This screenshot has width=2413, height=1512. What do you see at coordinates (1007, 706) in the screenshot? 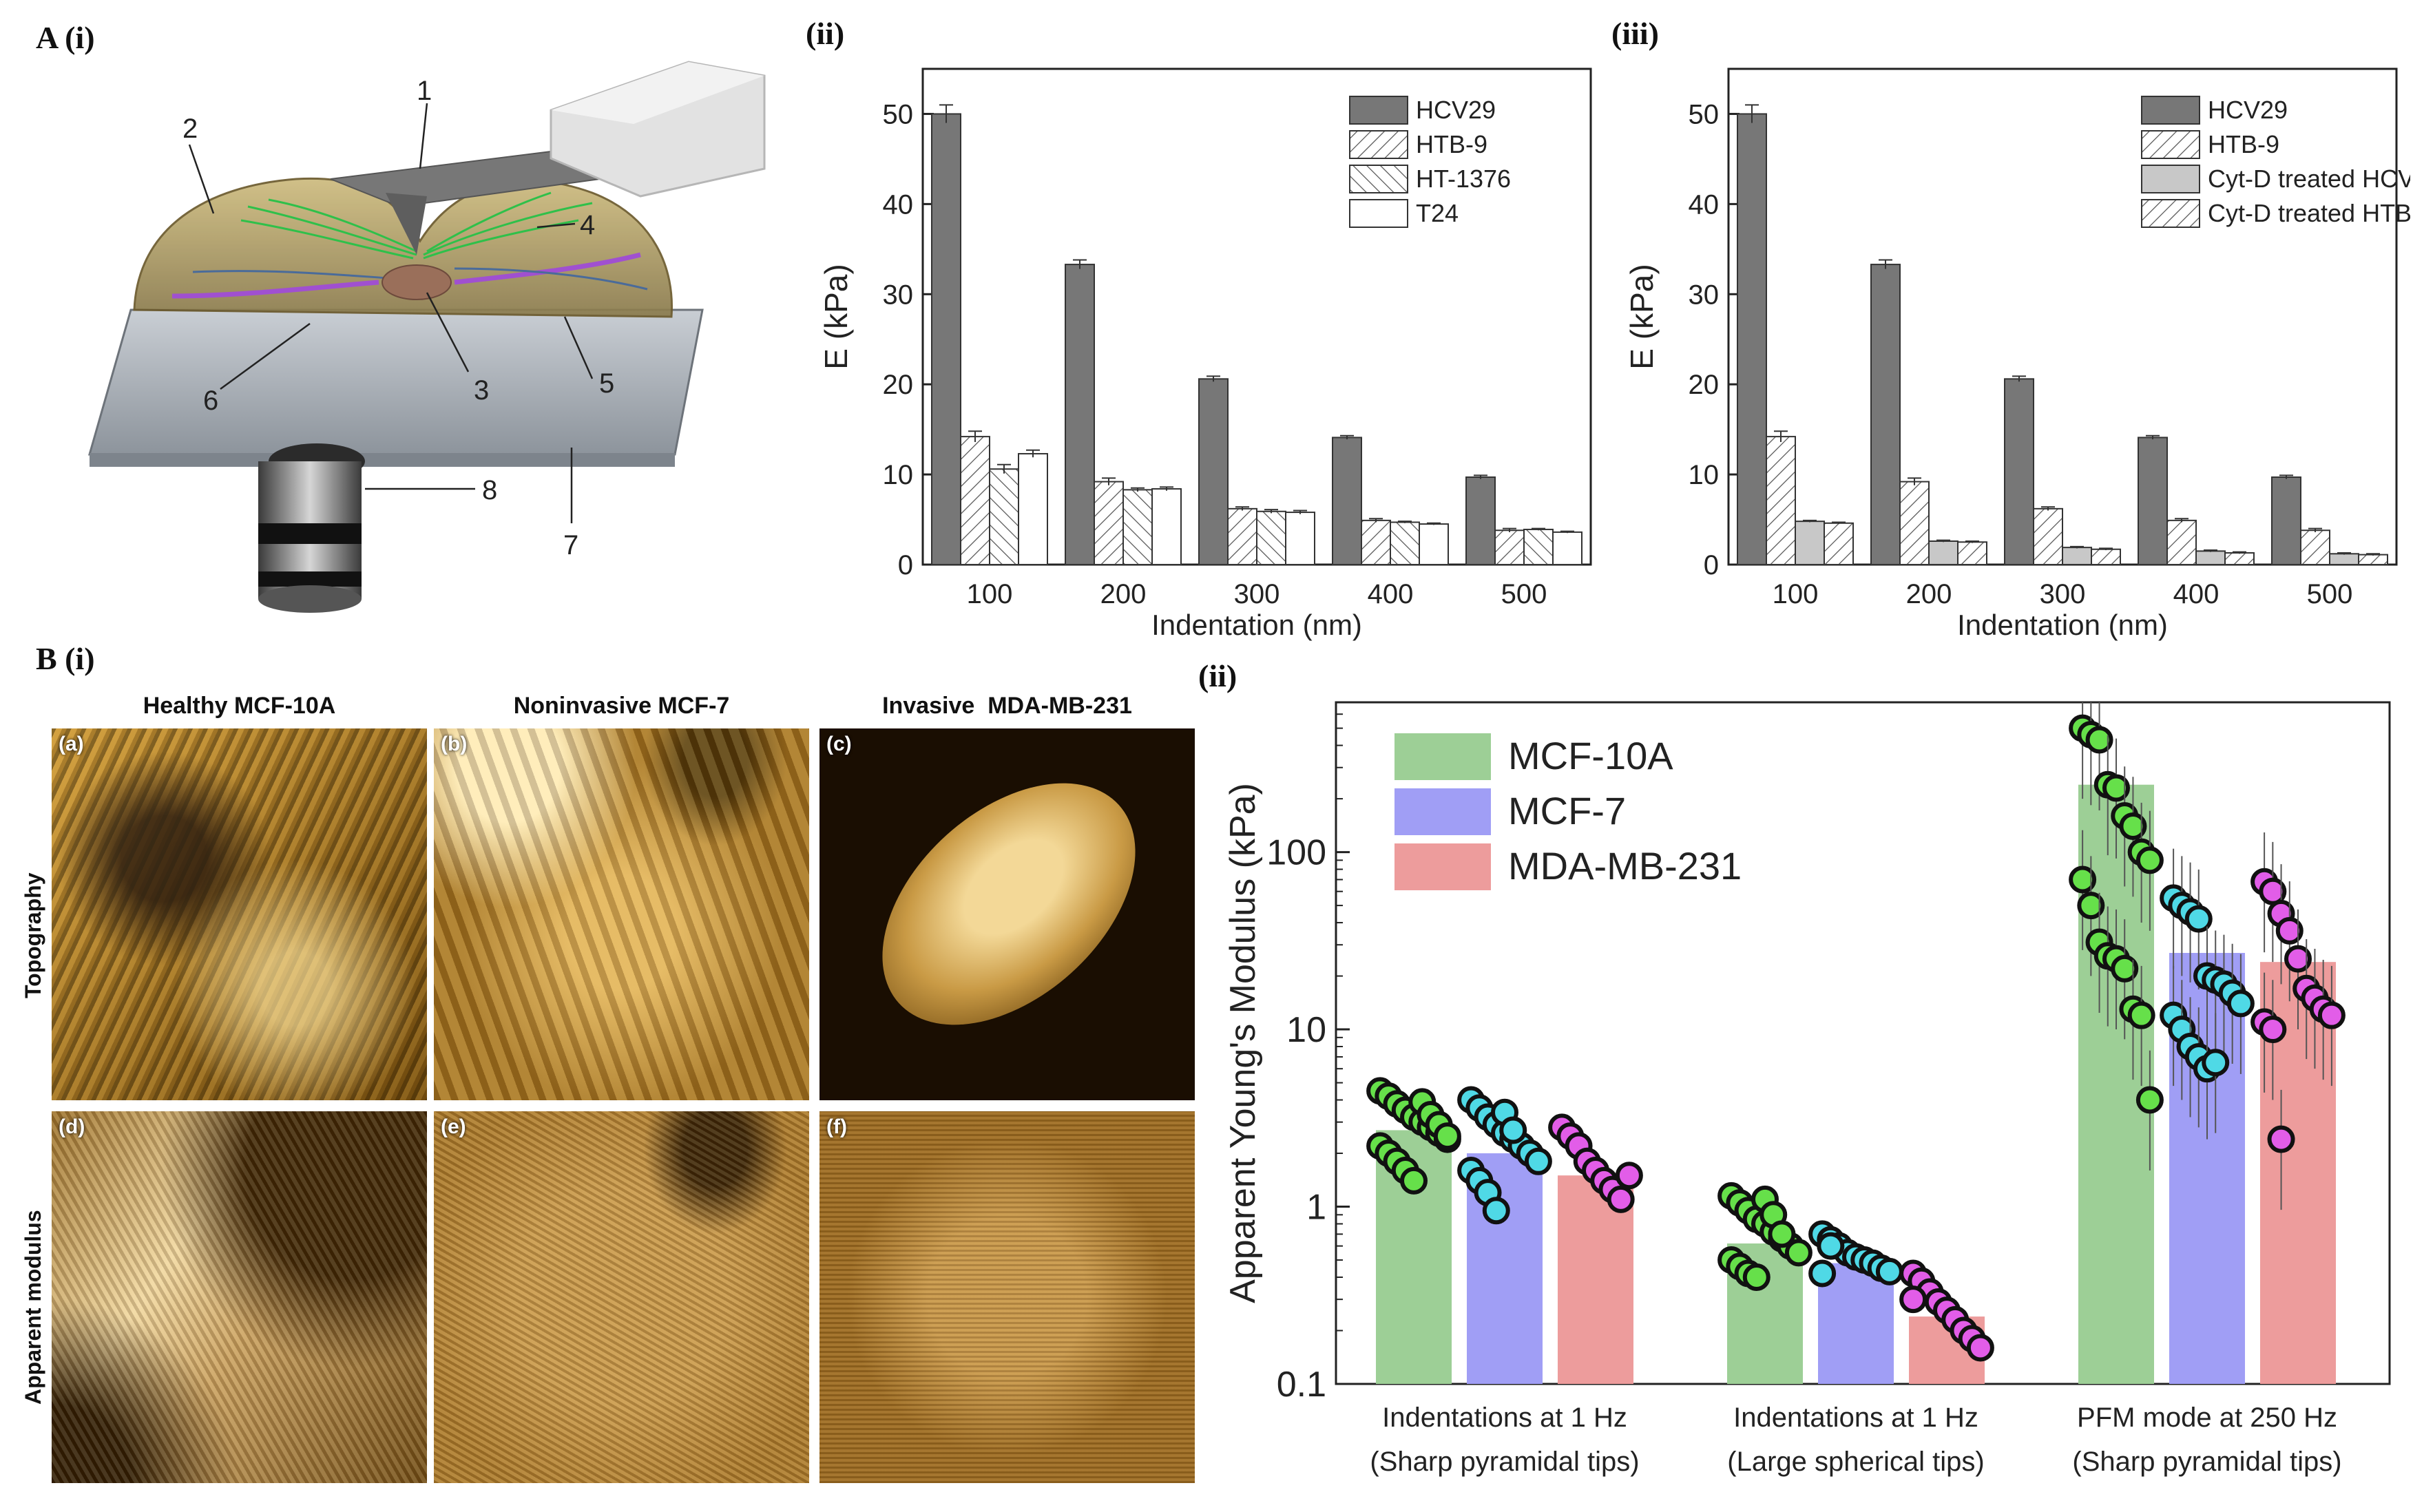
I see `column-title-invasive: Invasive MDA-MB-231` at bounding box center [1007, 706].